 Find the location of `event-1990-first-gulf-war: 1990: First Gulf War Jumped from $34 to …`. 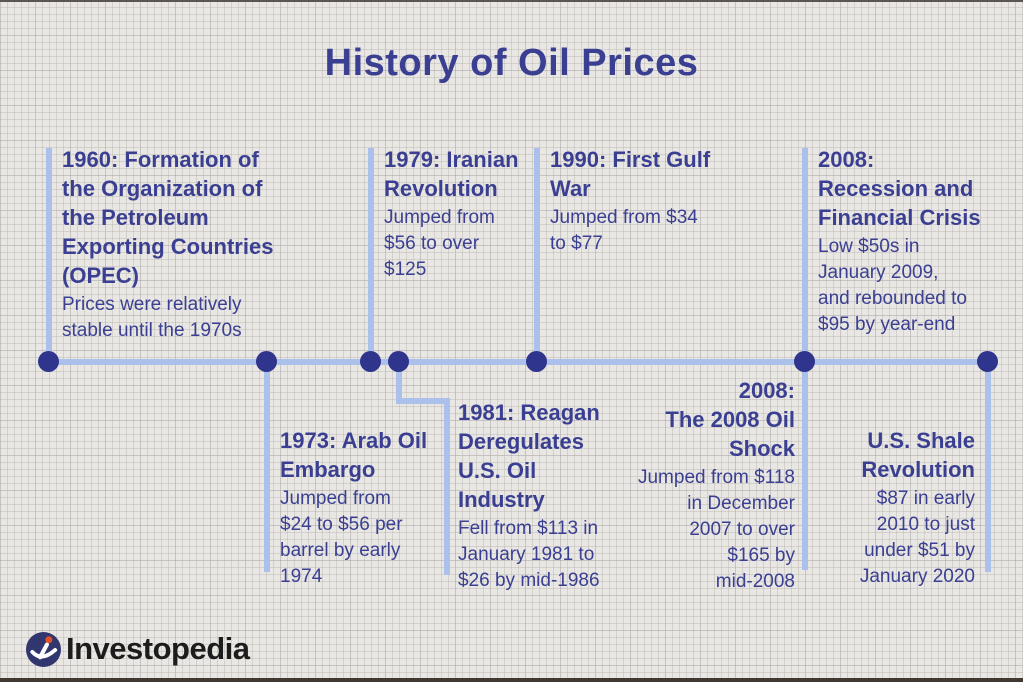

event-1990-first-gulf-war: 1990: First Gulf War Jumped from $34 to … is located at coordinates (630, 201).